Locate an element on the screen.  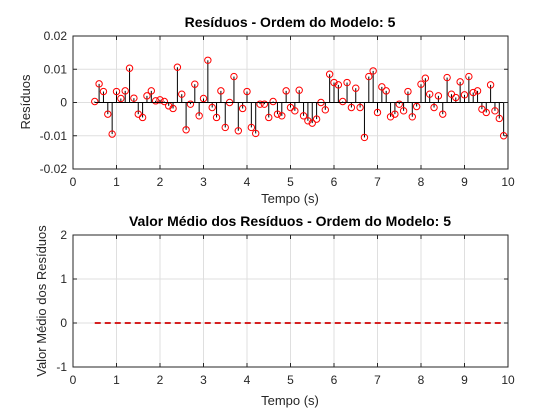
mean-x-tick-label: 10 is located at coordinates (508, 380).